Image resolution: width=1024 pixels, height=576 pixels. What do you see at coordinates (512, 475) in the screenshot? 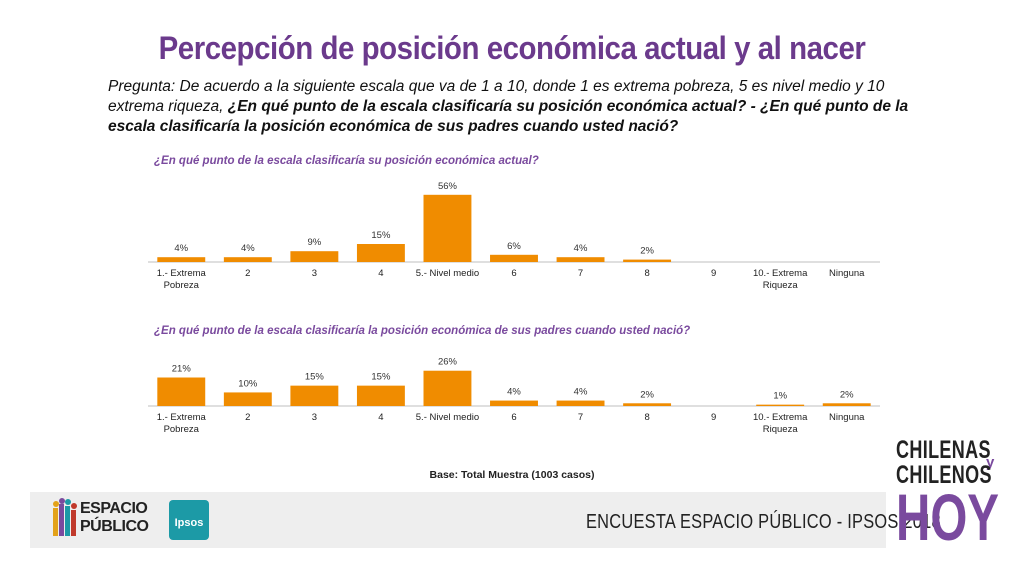
I see `base-note: Base: Total Muestra (1003 casos)` at bounding box center [512, 475].